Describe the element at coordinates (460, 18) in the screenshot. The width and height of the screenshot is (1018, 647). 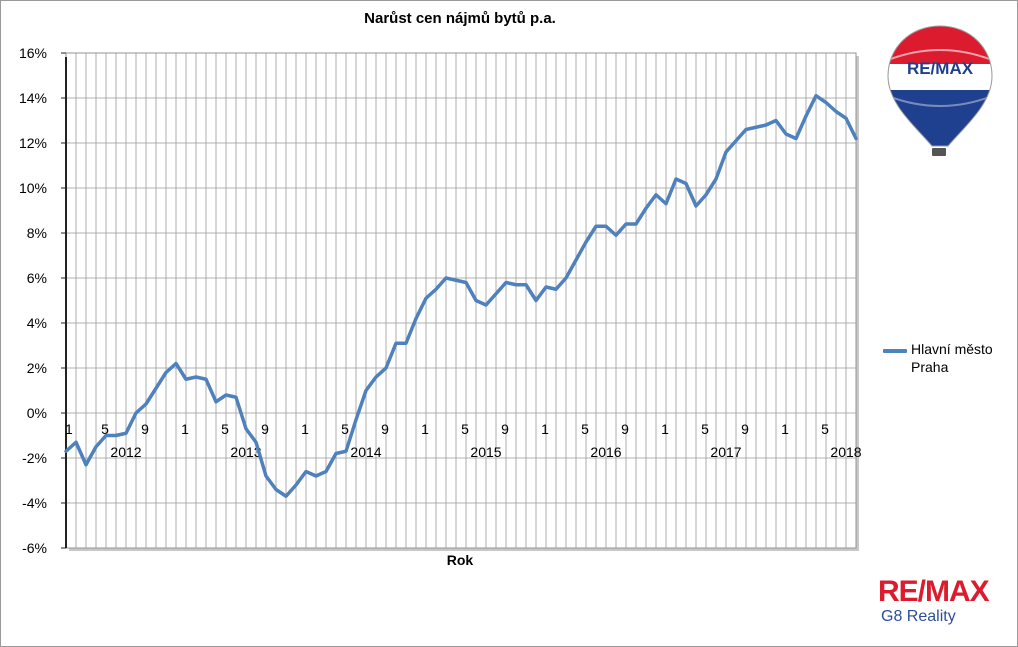
I see `chart-title: Narůst cen nájmů bytů p.a.` at that location.